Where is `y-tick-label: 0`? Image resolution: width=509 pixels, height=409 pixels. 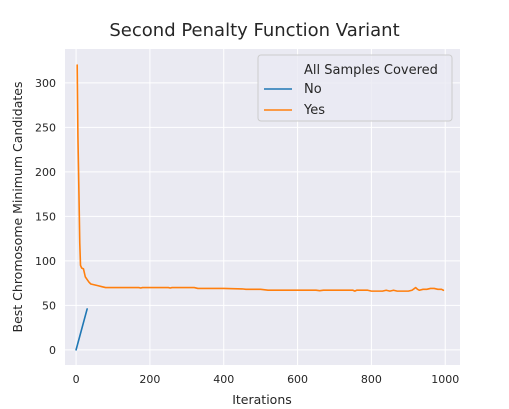
y-tick-label: 0 is located at coordinates (52, 350).